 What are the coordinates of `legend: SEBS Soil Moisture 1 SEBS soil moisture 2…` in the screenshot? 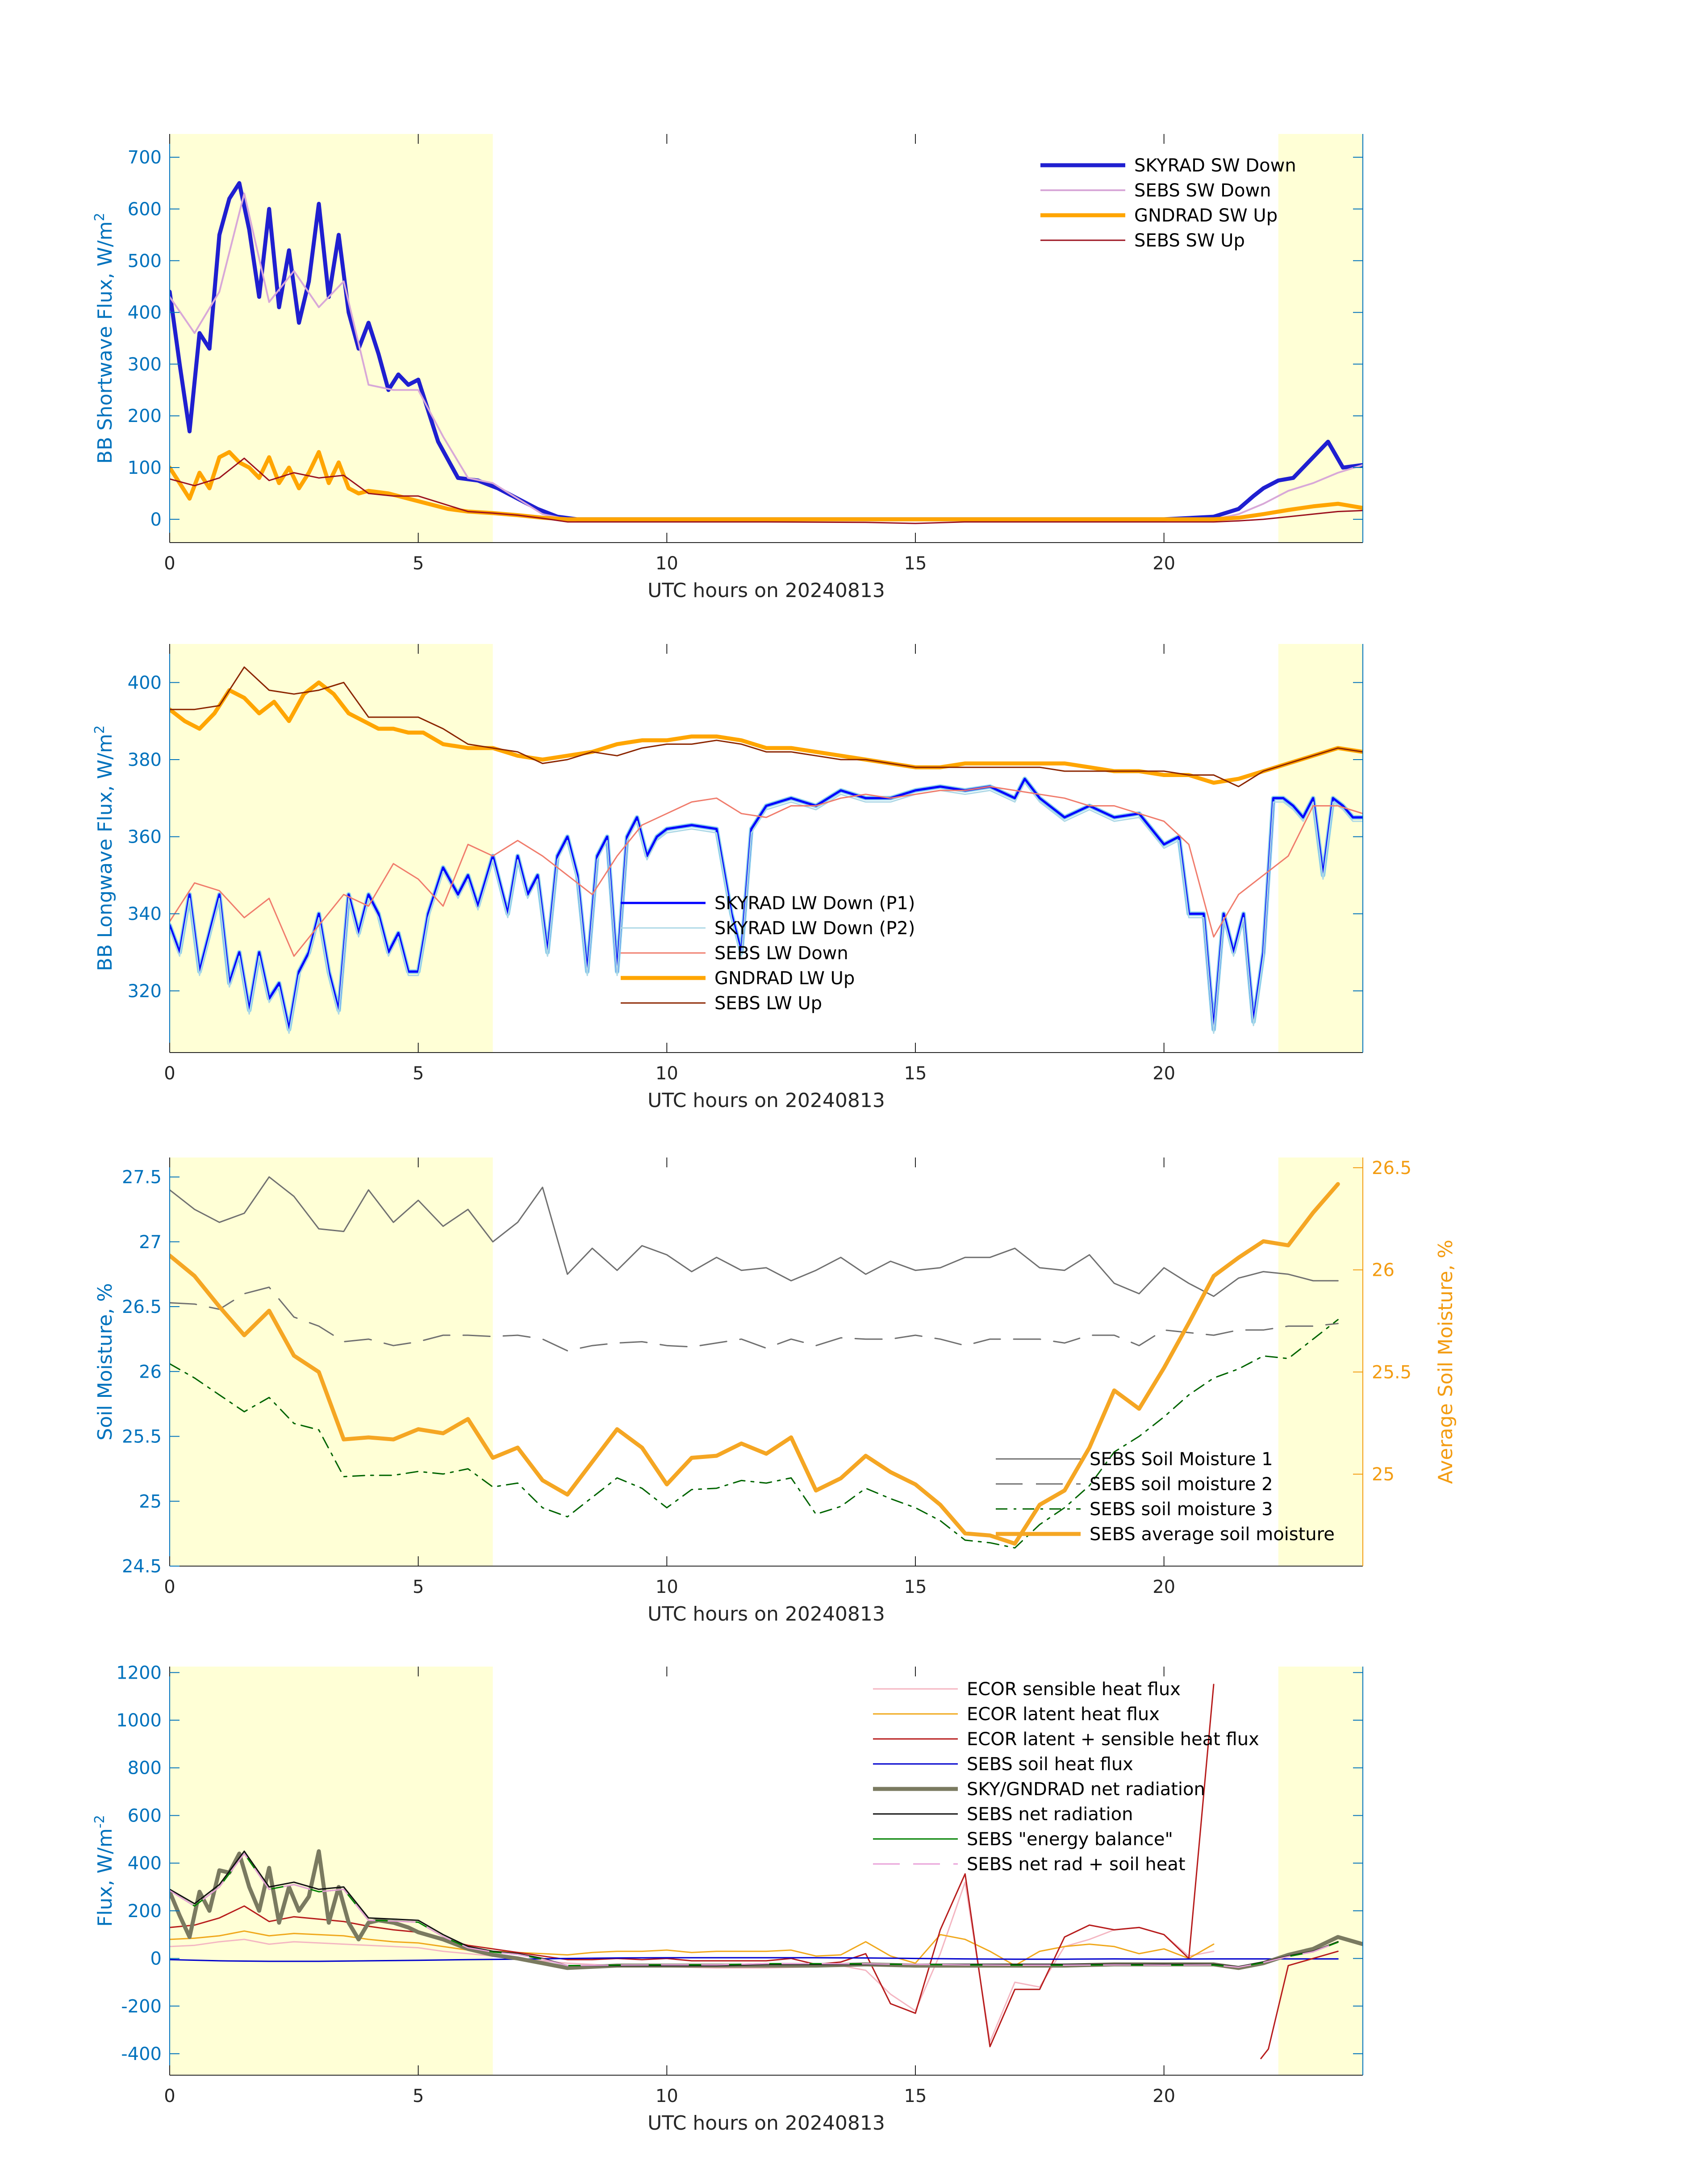 It's located at (1165, 1497).